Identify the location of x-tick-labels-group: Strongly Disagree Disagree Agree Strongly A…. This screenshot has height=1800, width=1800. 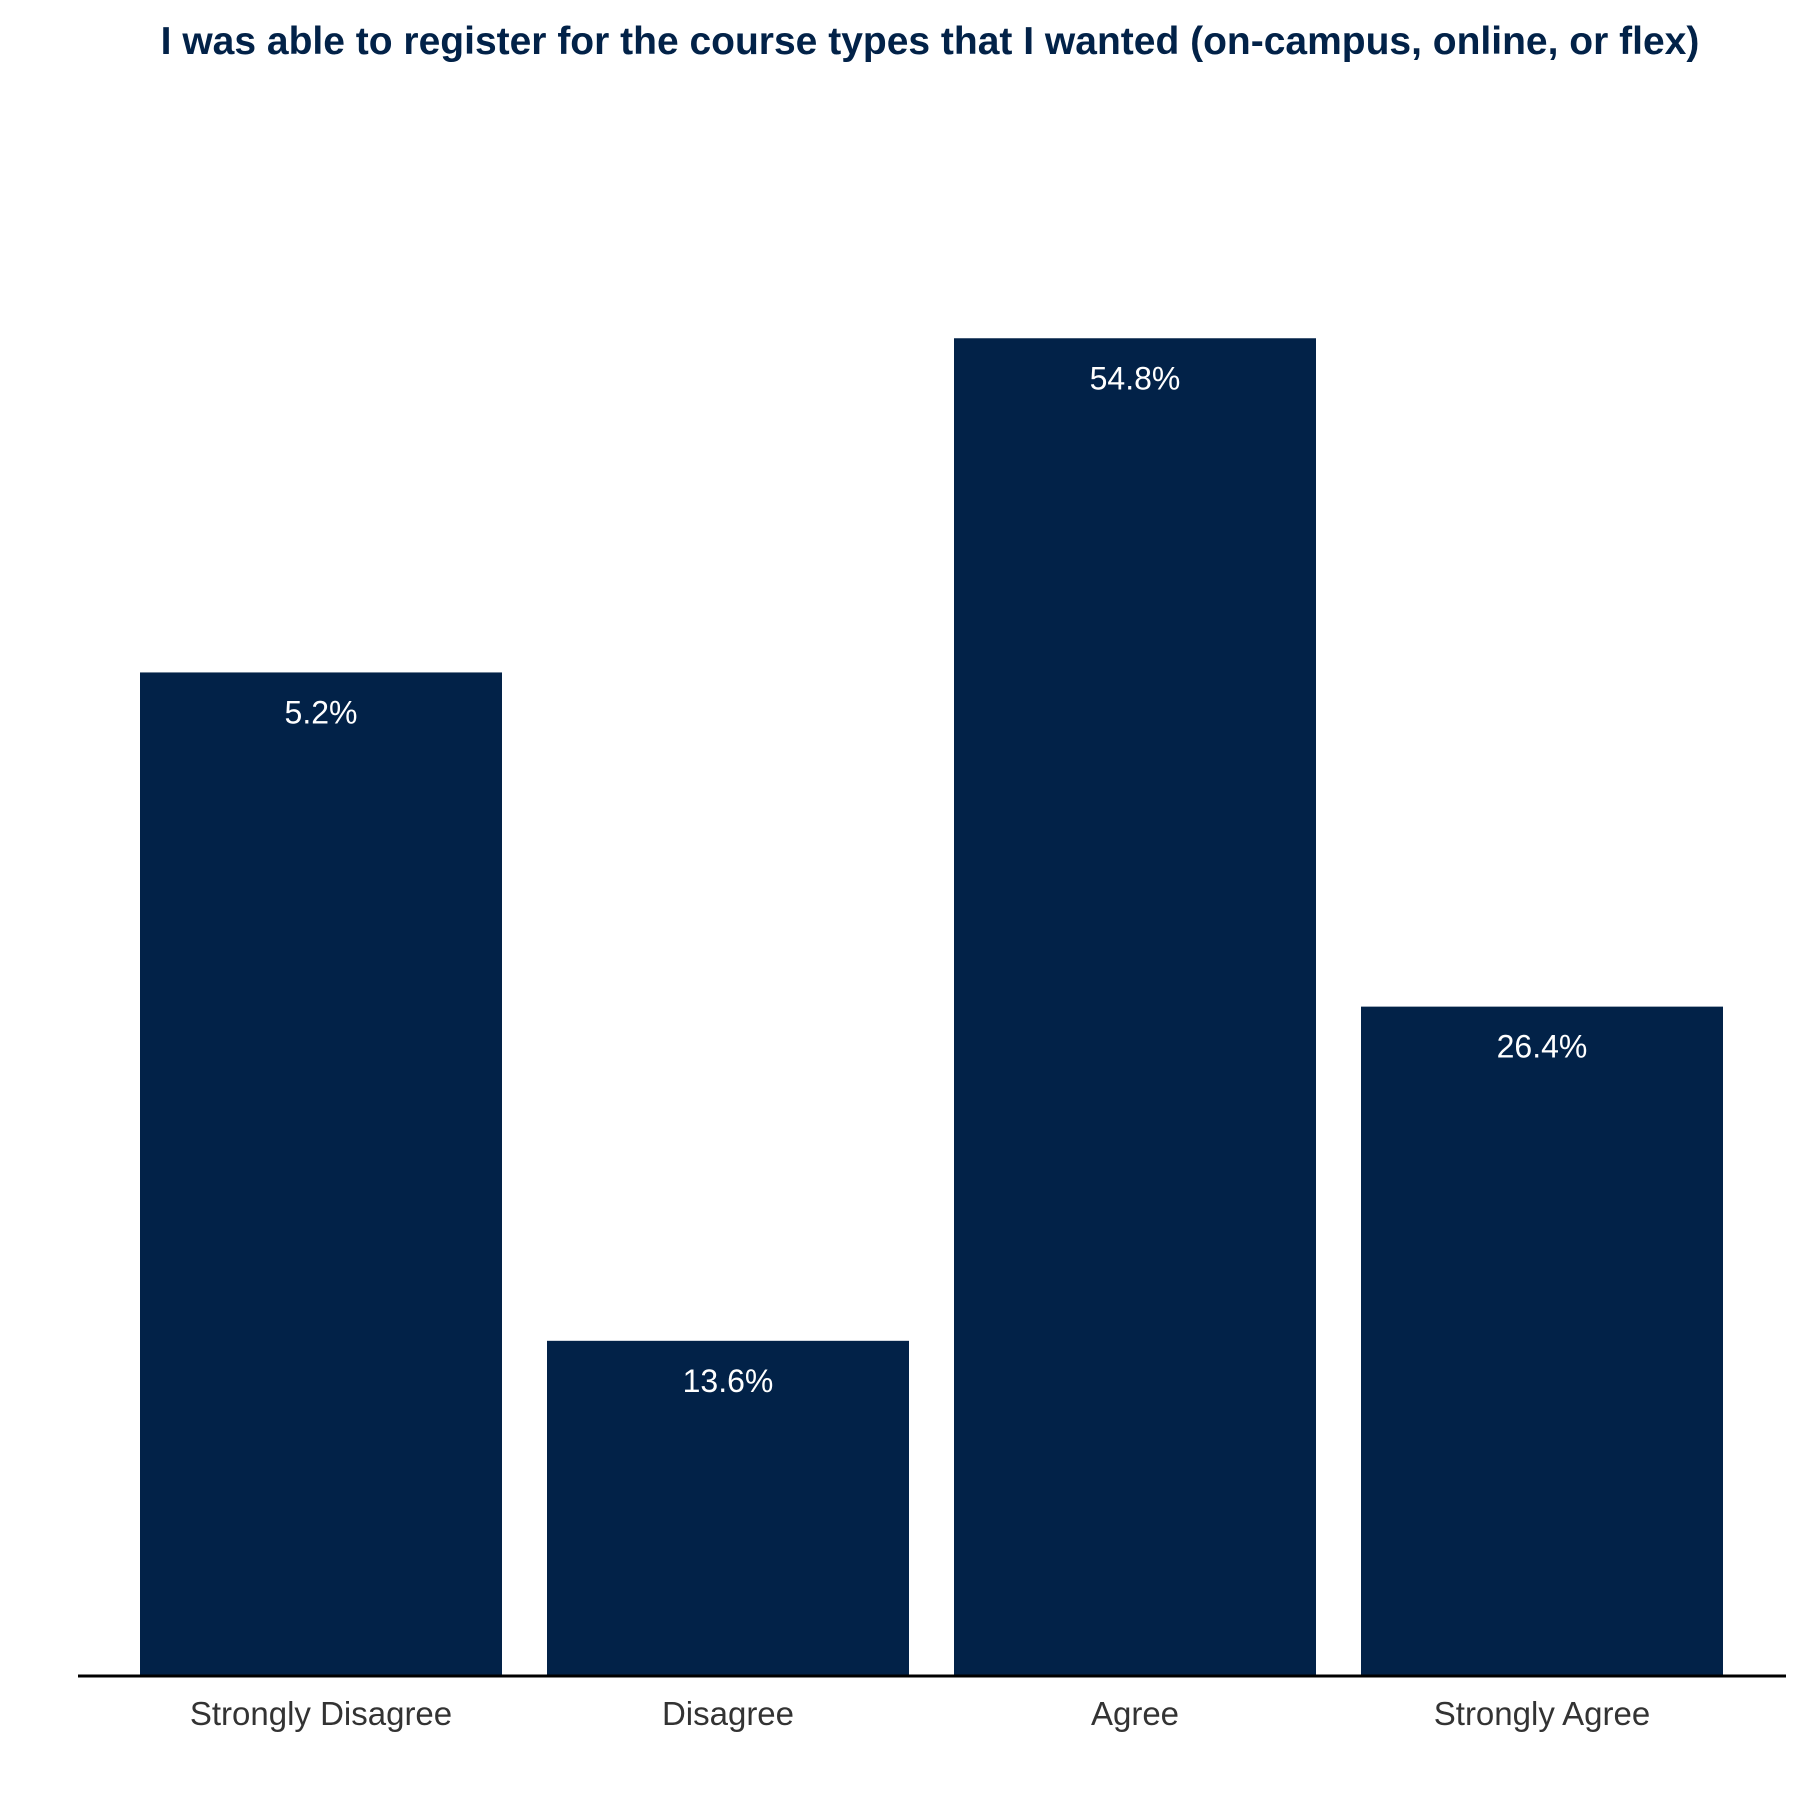
(920, 1713).